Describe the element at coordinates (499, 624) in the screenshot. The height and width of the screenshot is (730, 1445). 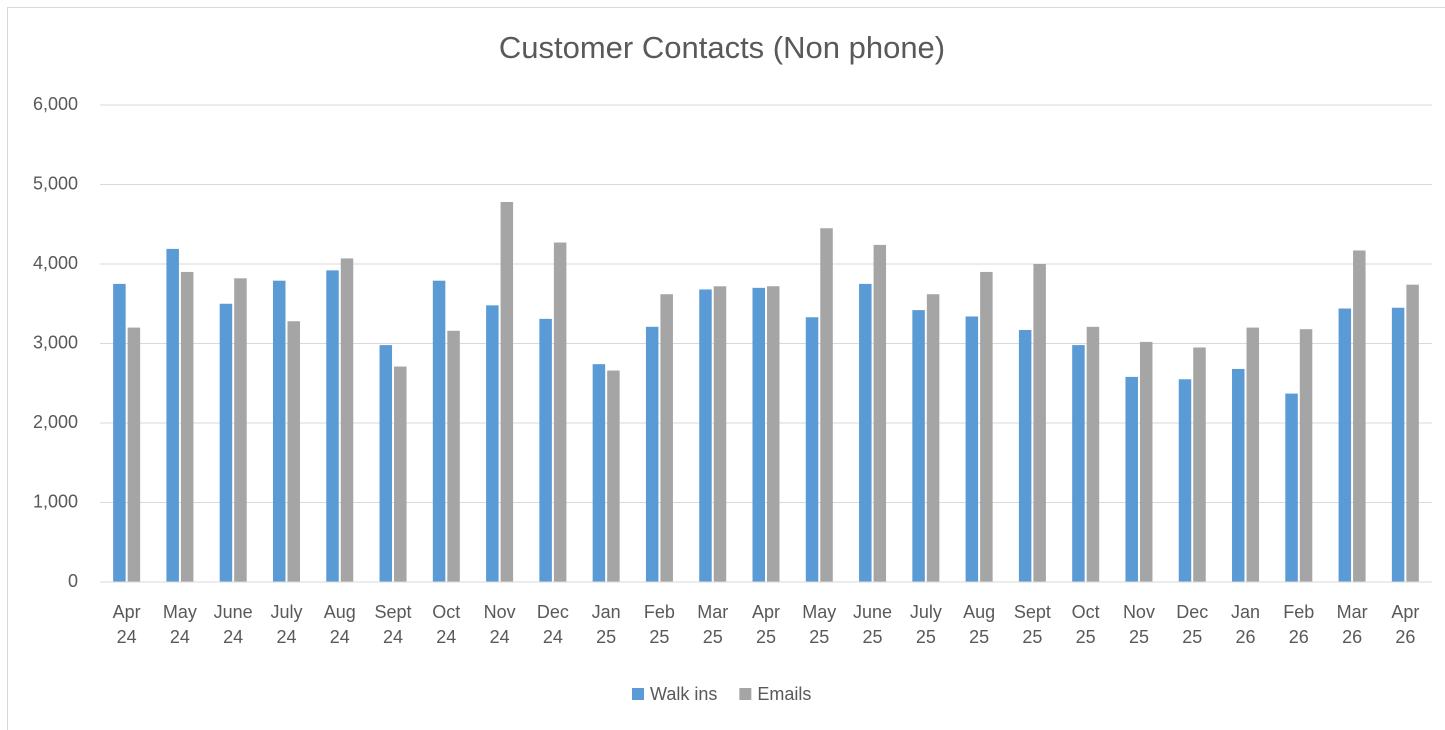
I see `x-tick-label: Nov 24` at that location.